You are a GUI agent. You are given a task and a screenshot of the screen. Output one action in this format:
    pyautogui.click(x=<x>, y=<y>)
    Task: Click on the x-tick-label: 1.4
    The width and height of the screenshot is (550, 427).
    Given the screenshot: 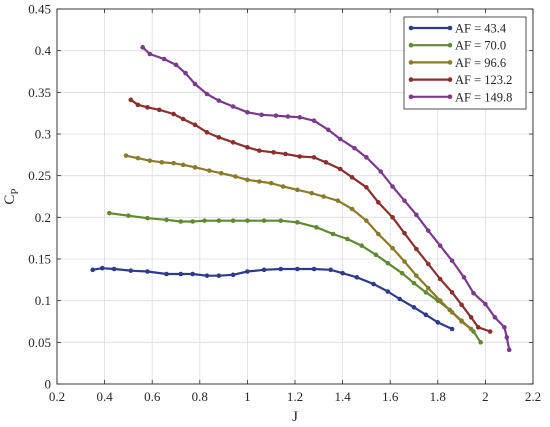 What is the action you would take?
    pyautogui.click(x=342, y=396)
    